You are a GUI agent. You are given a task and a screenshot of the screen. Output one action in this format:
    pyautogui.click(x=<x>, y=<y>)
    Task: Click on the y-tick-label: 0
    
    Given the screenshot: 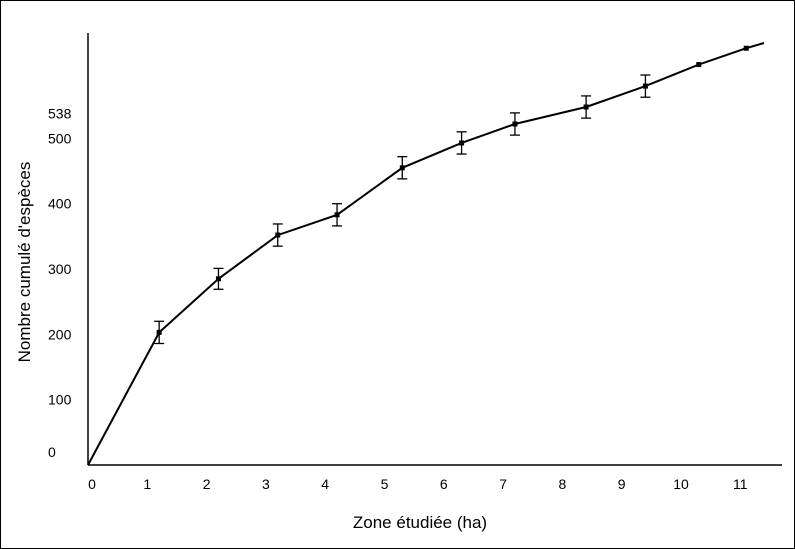 What is the action you would take?
    pyautogui.click(x=52, y=452)
    